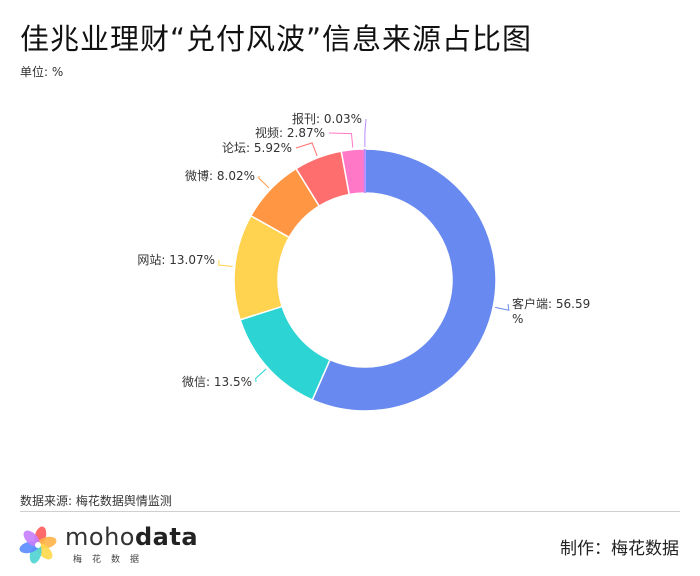  What do you see at coordinates (220, 175) in the screenshot?
I see `slice-label-微博: 微博: 8.02%` at bounding box center [220, 175].